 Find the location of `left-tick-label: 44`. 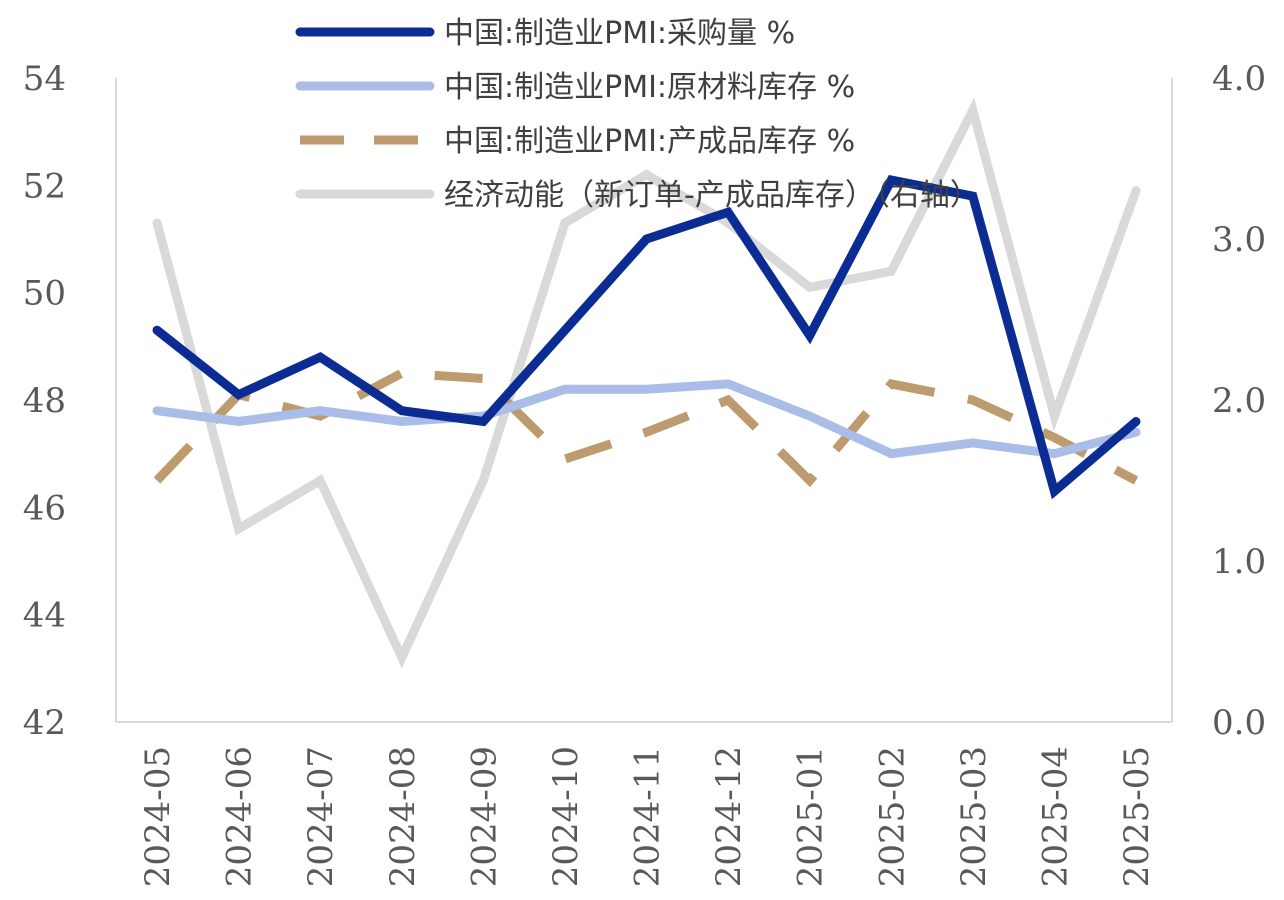

left-tick-label: 44 is located at coordinates (44, 616).